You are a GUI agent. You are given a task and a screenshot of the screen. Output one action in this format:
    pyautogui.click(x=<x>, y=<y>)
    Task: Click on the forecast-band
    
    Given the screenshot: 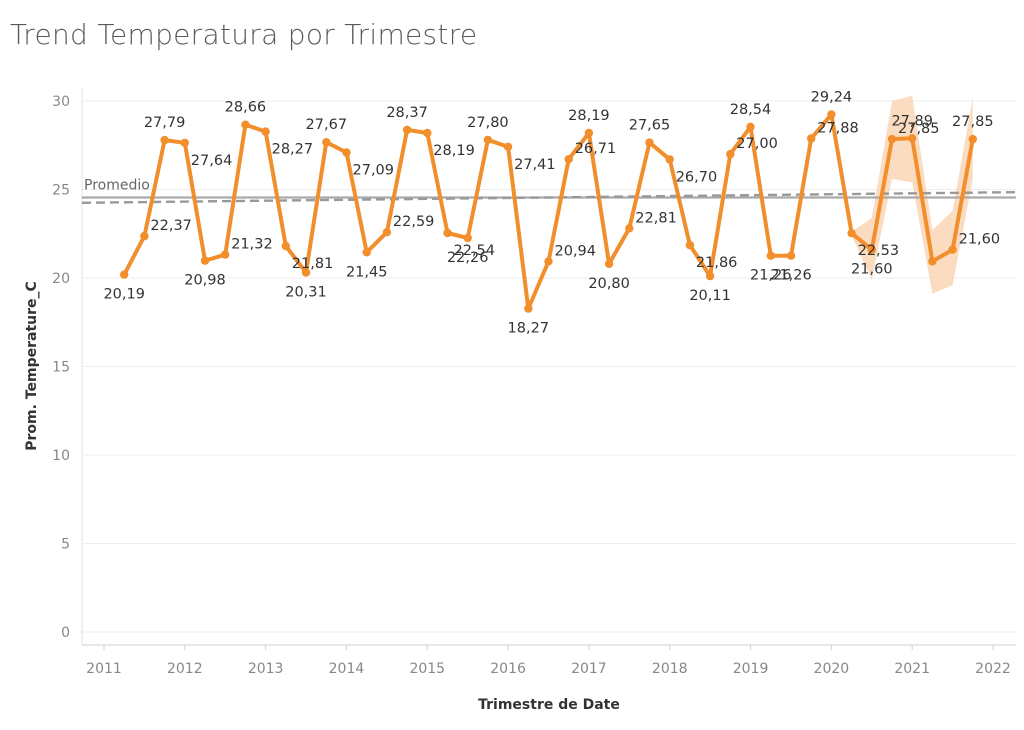 What is the action you would take?
    pyautogui.click(x=912, y=194)
    